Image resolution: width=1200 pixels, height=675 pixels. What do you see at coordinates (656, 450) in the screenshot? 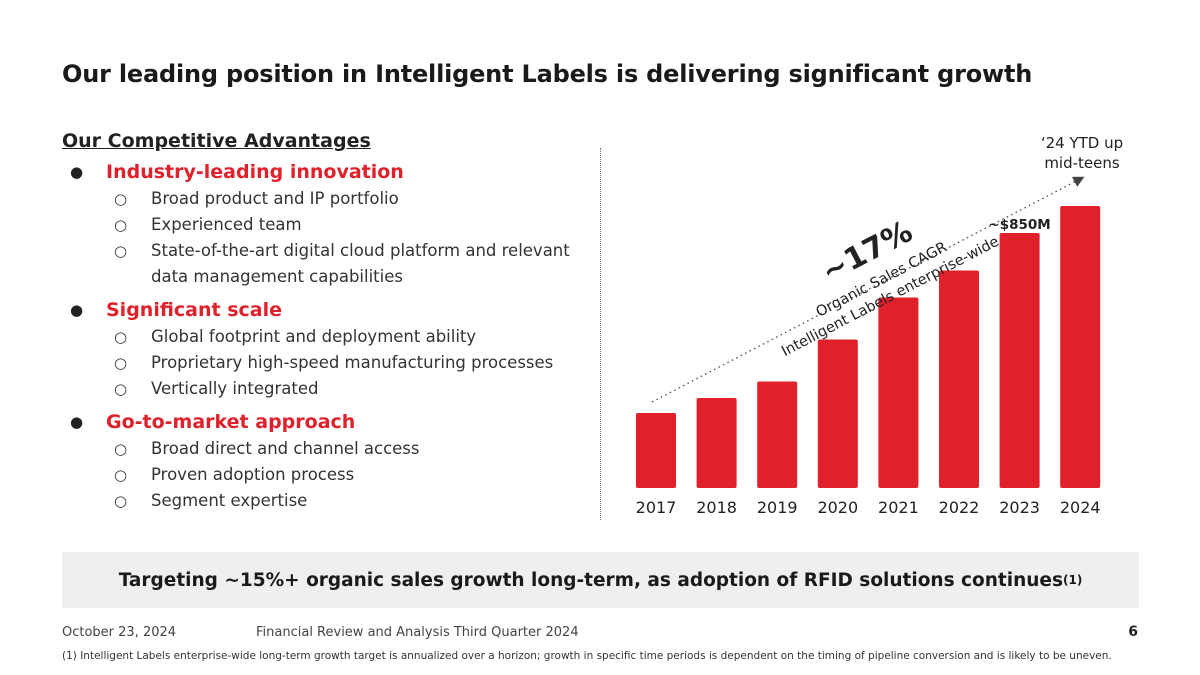
I see `bar-2017` at bounding box center [656, 450].